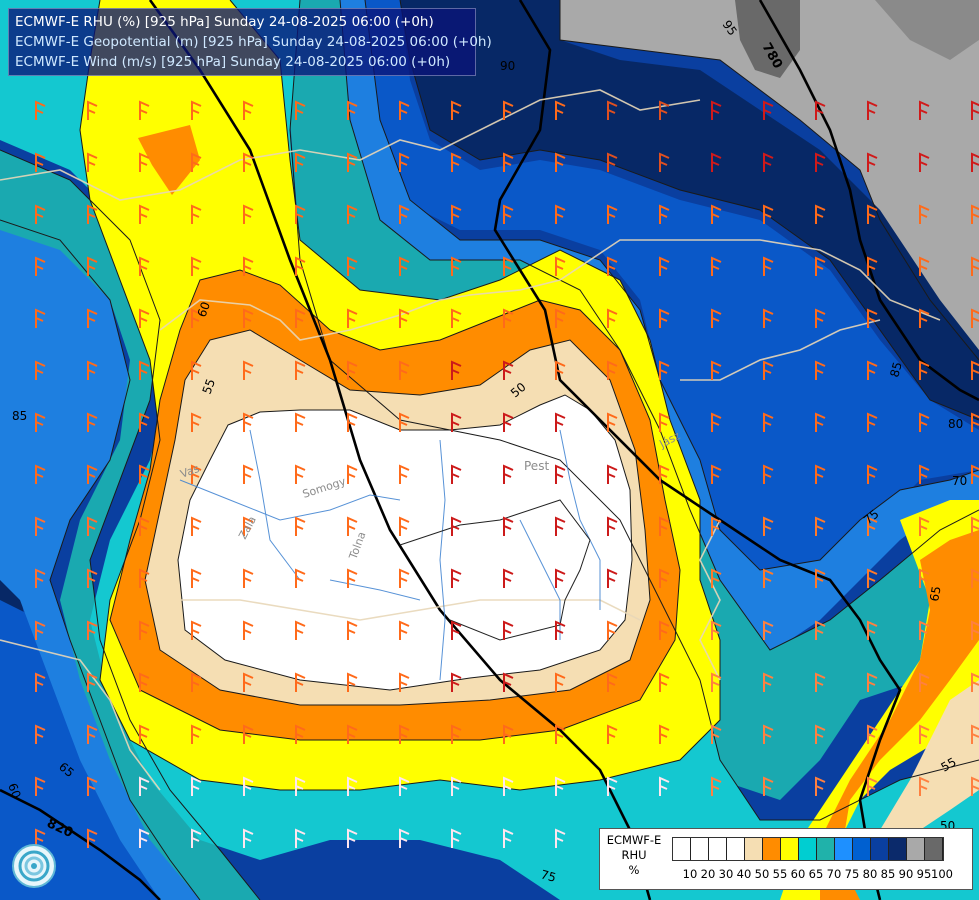  I want to click on contour-label-70: 70, so click(959, 481).